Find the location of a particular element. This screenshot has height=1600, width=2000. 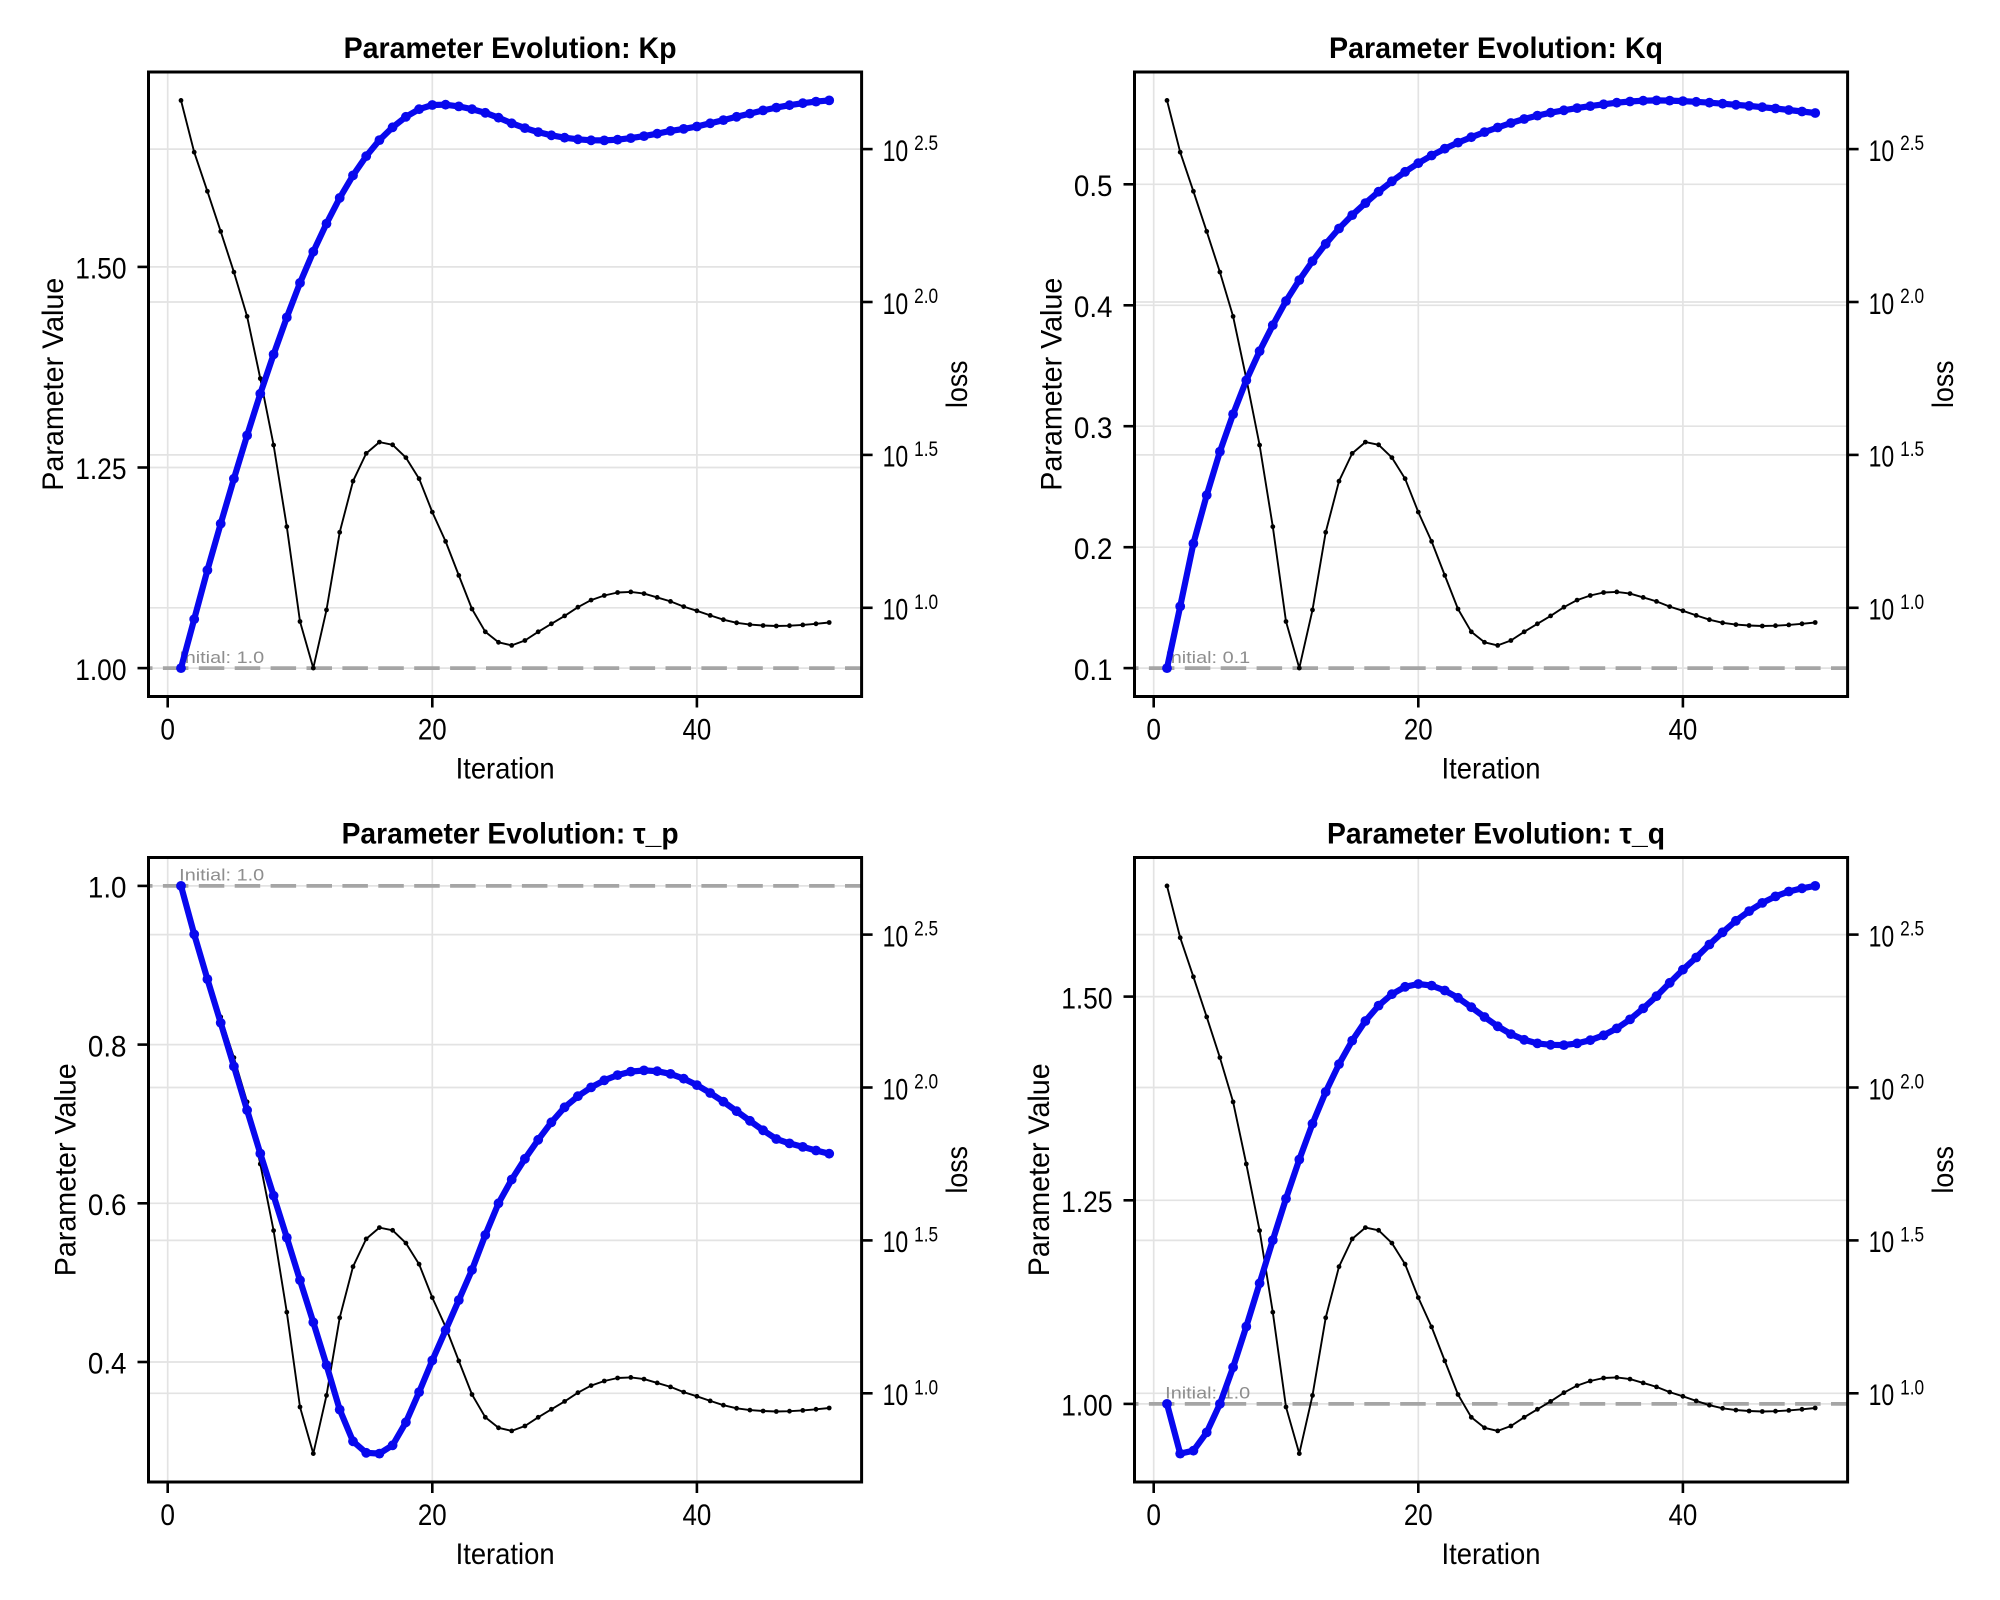

svg-text: 0.3 is located at coordinates (1093, 428).